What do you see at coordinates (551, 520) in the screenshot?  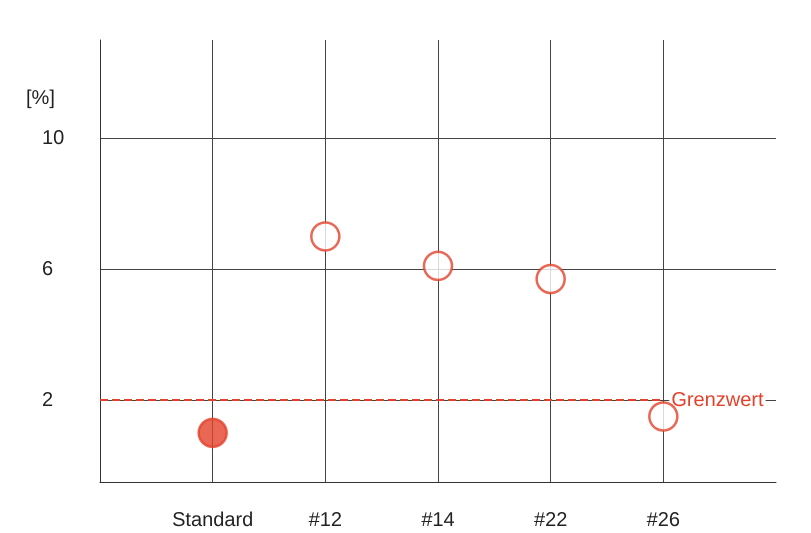 I see `x-tick-label: #22` at bounding box center [551, 520].